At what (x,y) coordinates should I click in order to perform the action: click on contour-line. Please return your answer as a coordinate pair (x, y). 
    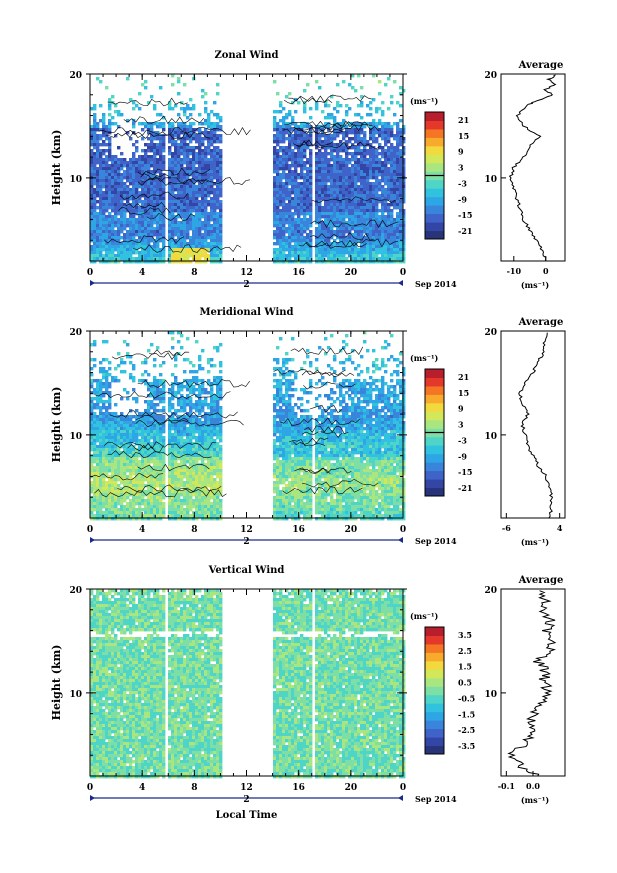
    Looking at the image, I should click on (336, 124).